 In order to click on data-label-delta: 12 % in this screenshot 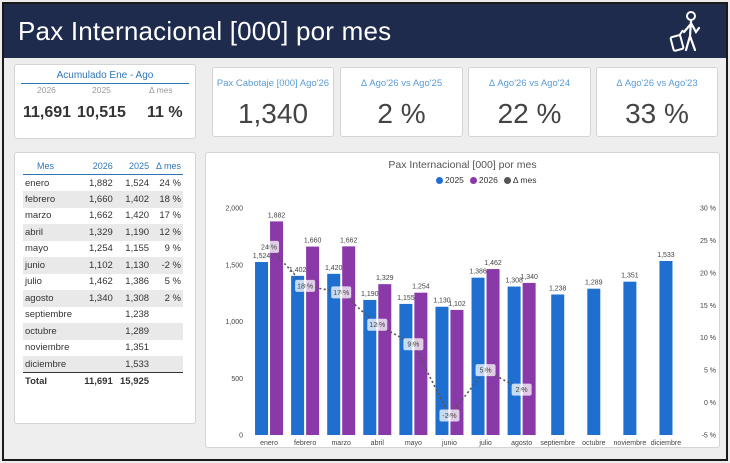, I will do `click(377, 325)`.